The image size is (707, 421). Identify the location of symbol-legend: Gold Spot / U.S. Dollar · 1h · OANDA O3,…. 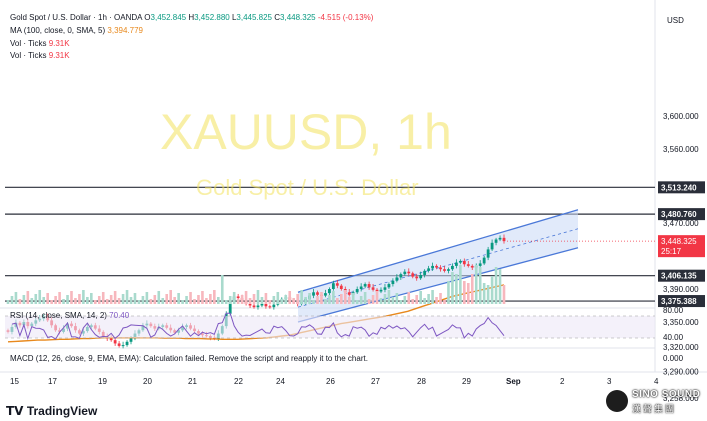
(191, 18).